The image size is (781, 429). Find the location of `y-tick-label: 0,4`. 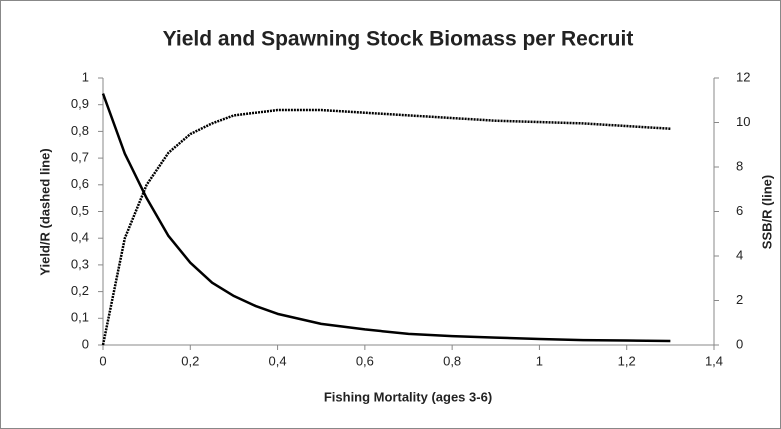

y-tick-label: 0,4 is located at coordinates (80, 237).